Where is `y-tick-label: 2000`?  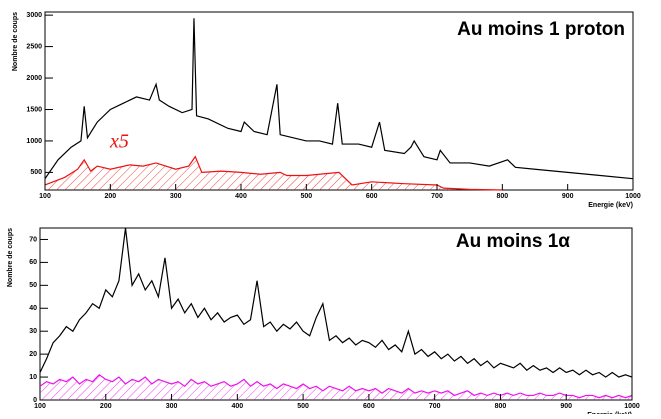 y-tick-label: 2000 is located at coordinates (34, 78).